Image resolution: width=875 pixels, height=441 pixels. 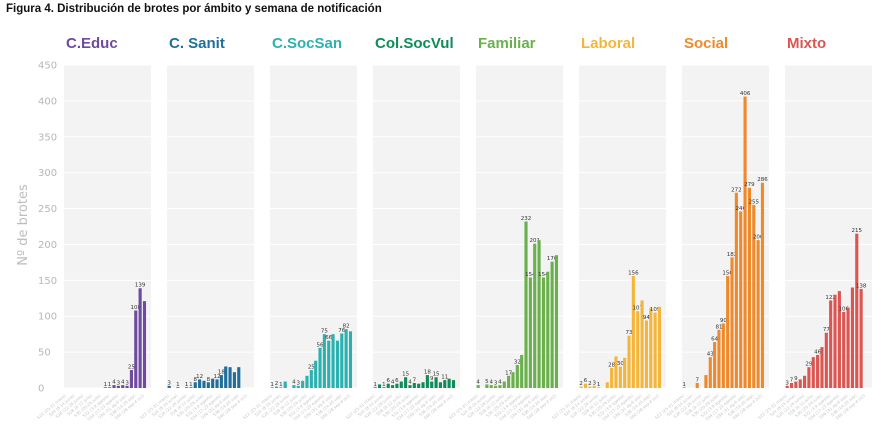 What do you see at coordinates (754, 202) in the screenshot?
I see `data-label: 255` at bounding box center [754, 202].